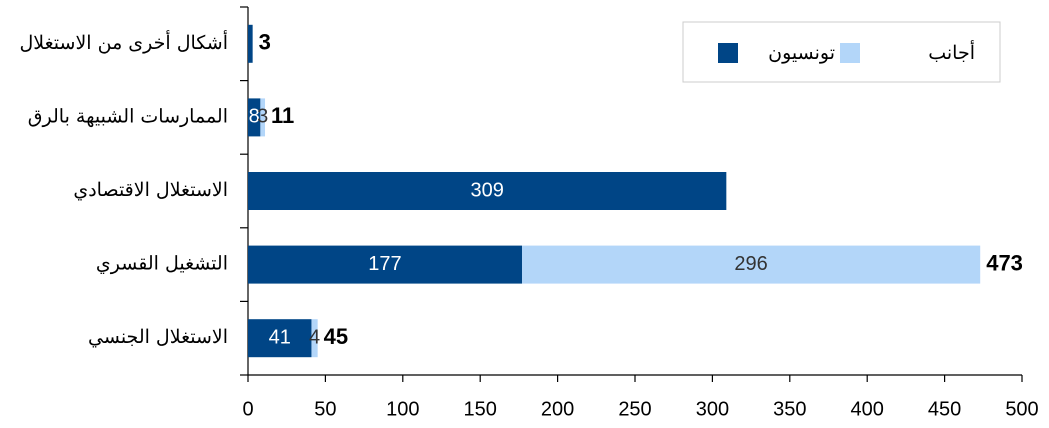 Image resolution: width=1049 pixels, height=428 pixels. What do you see at coordinates (480, 409) in the screenshot?
I see `x-tick-label: 150` at bounding box center [480, 409].